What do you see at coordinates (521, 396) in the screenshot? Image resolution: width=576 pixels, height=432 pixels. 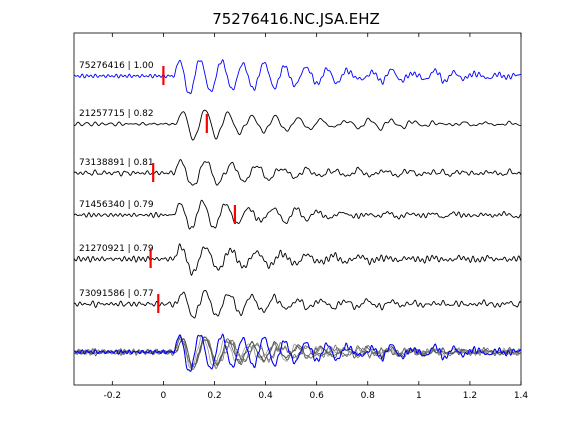 I see `x-tick-label: 1.4` at bounding box center [521, 396].